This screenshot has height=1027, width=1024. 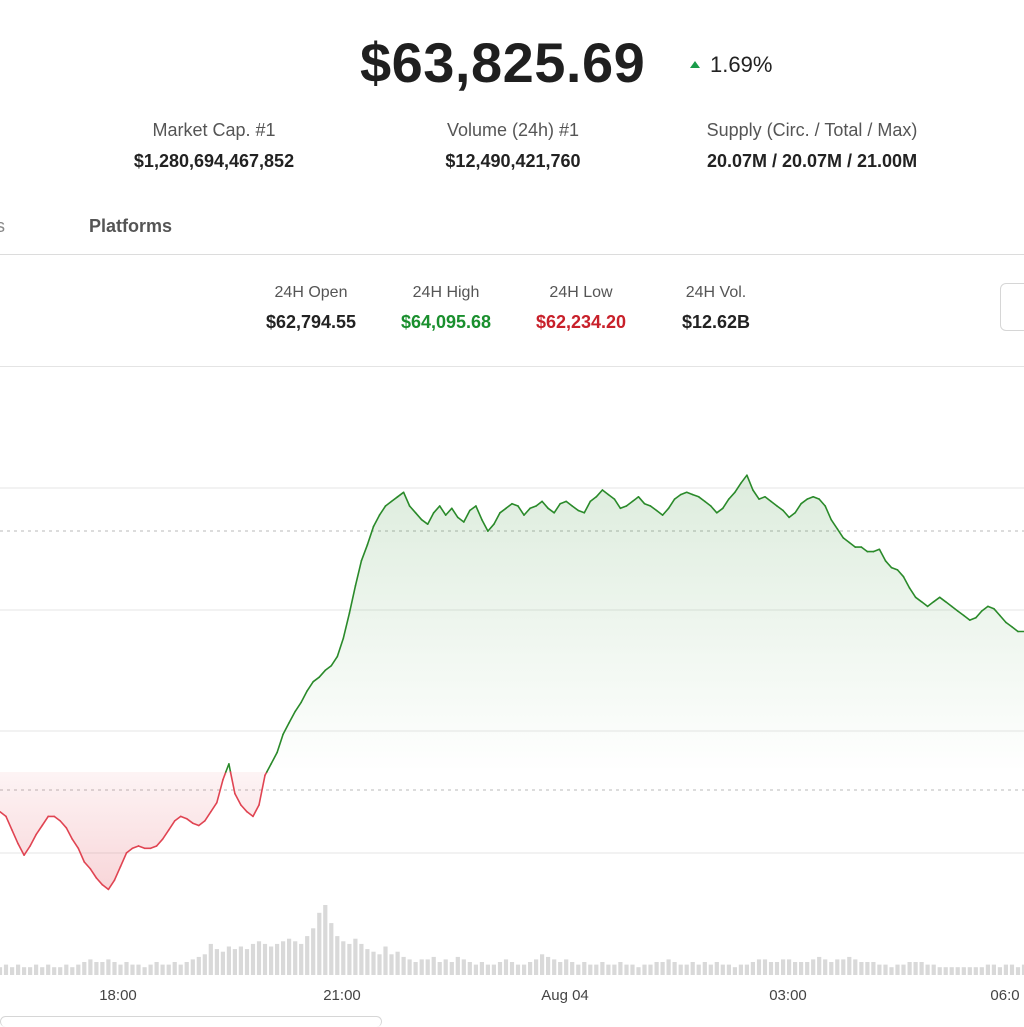 I want to click on ohlc-value: $64,095.68, so click(x=446, y=322).